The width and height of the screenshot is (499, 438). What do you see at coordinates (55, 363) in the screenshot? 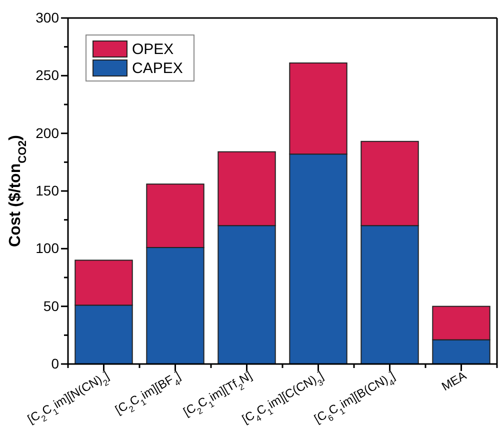
I see `y-tick-label: 0` at bounding box center [55, 363].